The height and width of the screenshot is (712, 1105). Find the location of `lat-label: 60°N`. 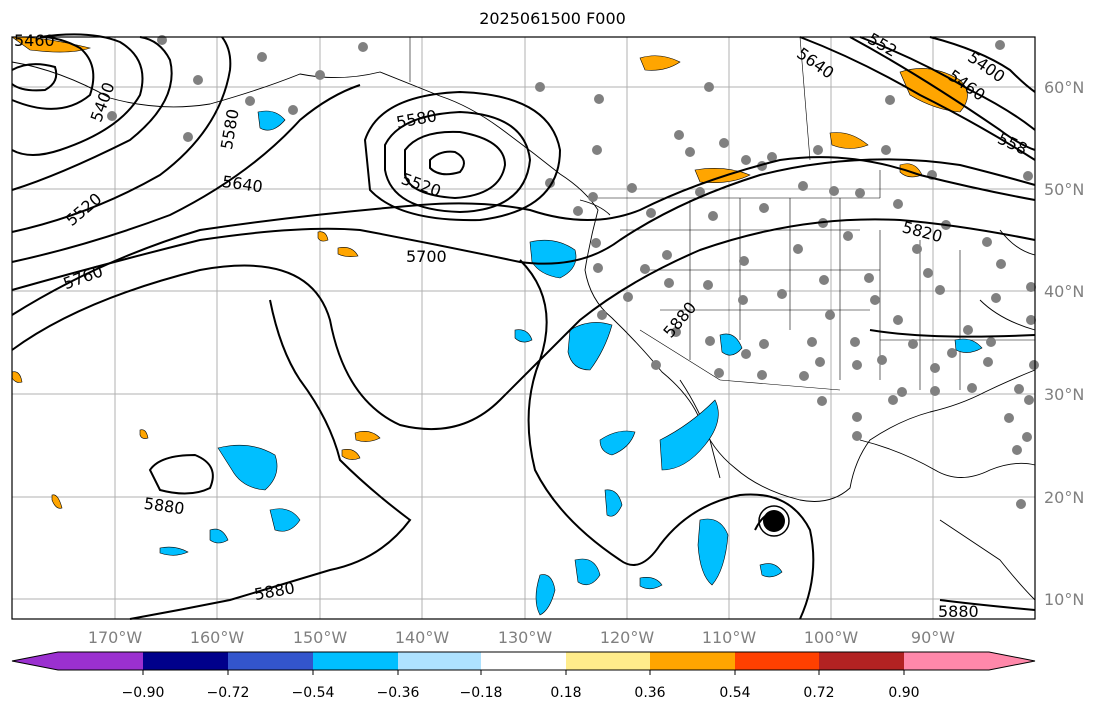

lat-label: 60°N is located at coordinates (1064, 87).